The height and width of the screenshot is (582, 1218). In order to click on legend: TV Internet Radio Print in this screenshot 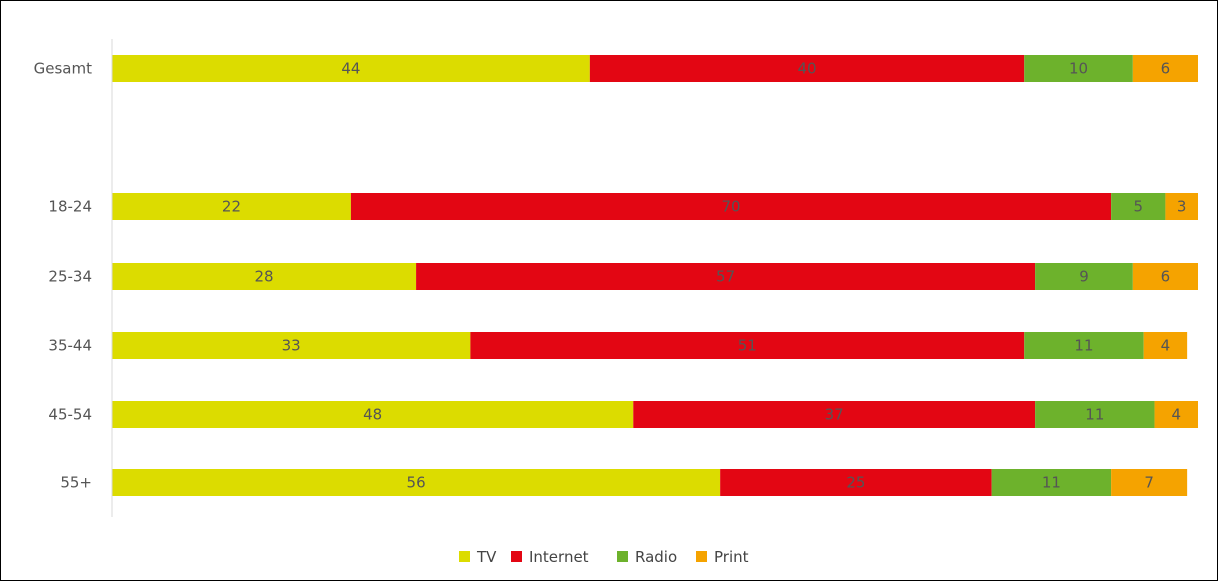, I will do `click(604, 557)`.